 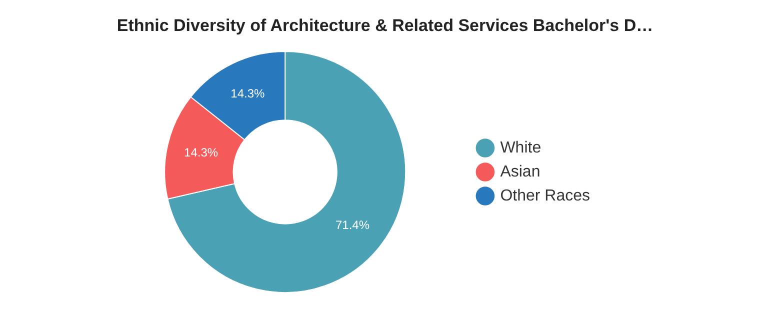 I want to click on legend-label: Asian, so click(x=520, y=171).